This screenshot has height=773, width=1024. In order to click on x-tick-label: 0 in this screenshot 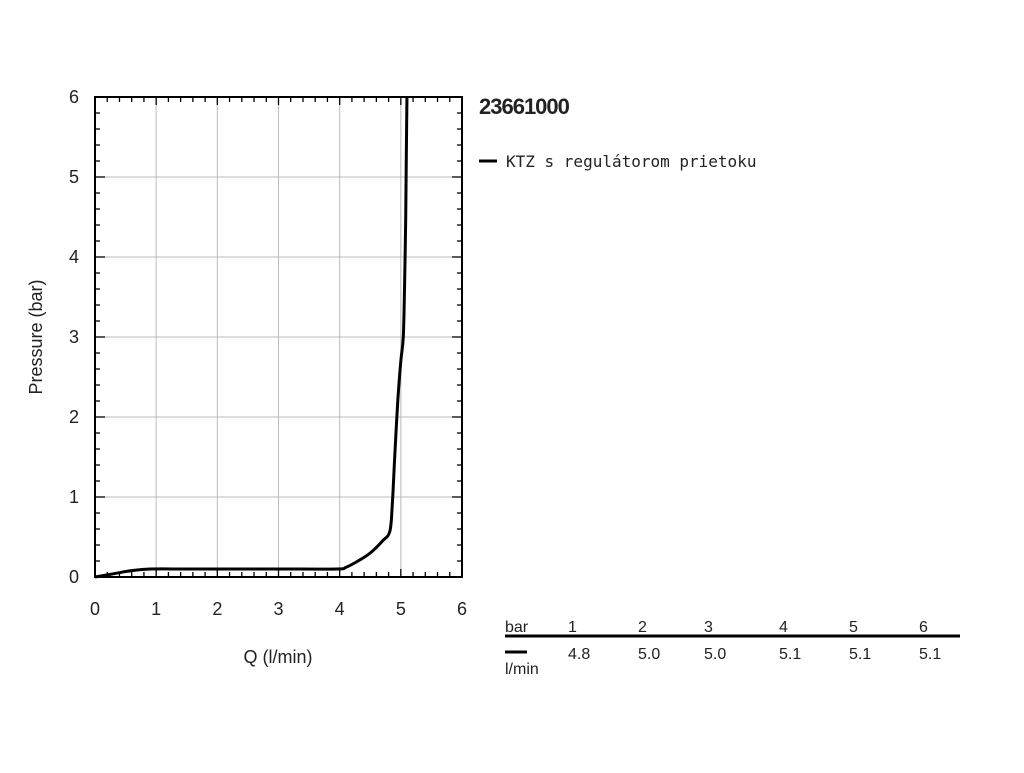, I will do `click(95, 609)`.